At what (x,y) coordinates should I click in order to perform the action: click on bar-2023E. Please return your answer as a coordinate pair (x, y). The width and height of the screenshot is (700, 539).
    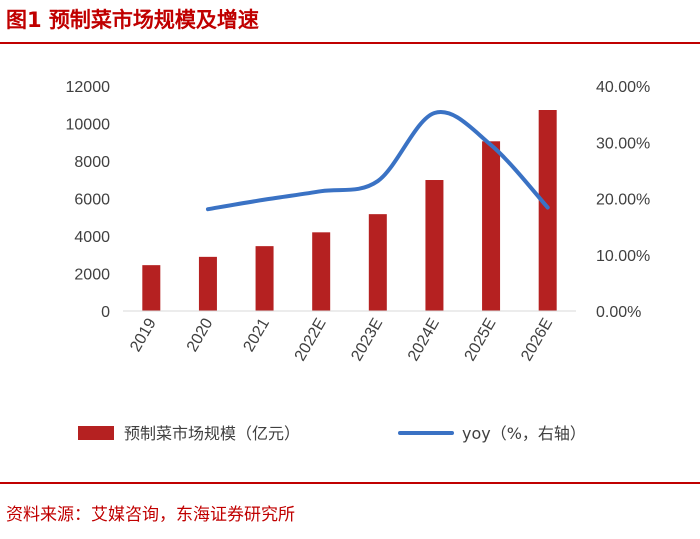
    Looking at the image, I should click on (377, 262).